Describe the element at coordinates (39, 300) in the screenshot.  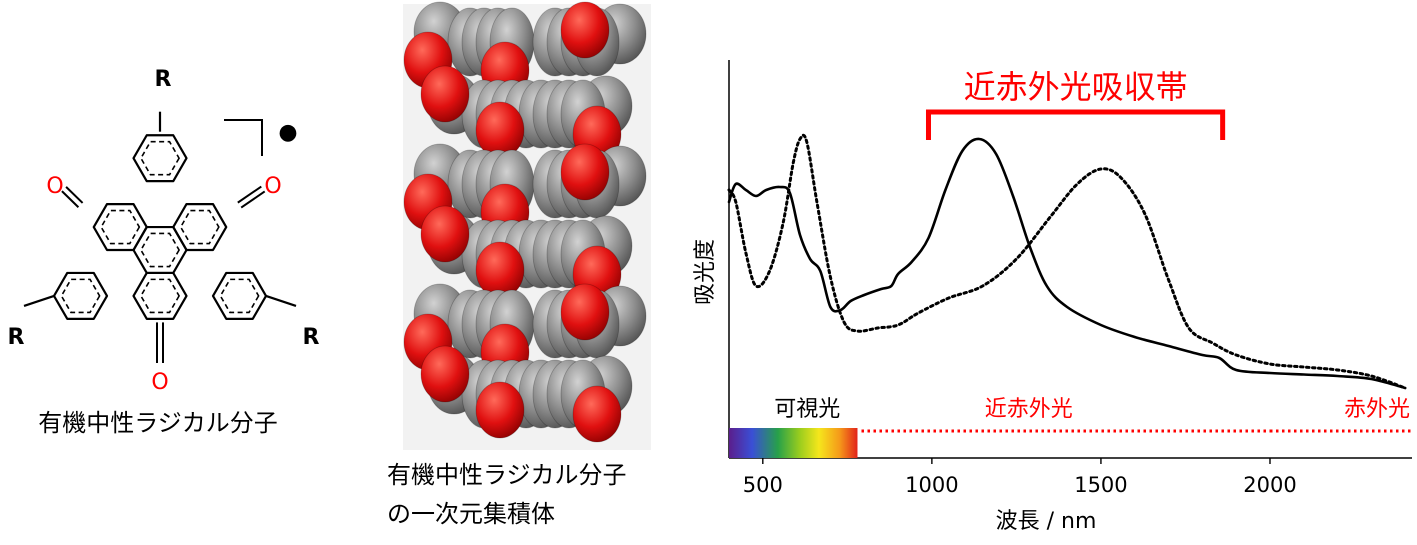
I see `r-bond-left` at that location.